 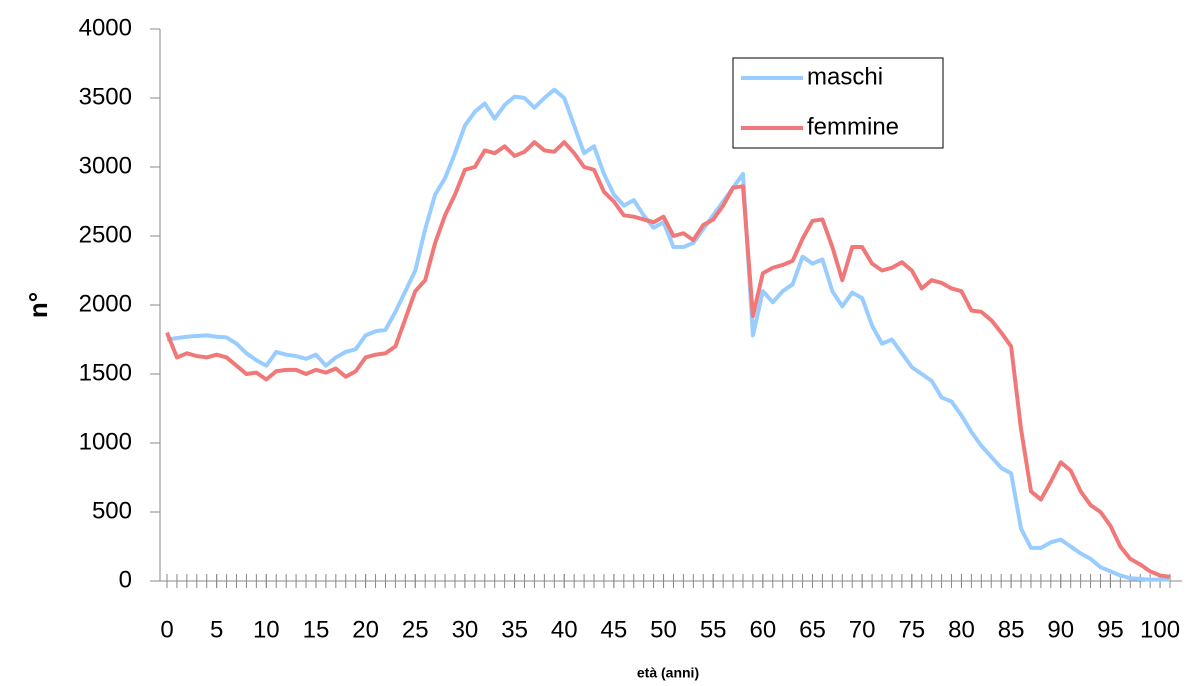 What do you see at coordinates (961, 629) in the screenshot?
I see `x-tick-label: 80` at bounding box center [961, 629].